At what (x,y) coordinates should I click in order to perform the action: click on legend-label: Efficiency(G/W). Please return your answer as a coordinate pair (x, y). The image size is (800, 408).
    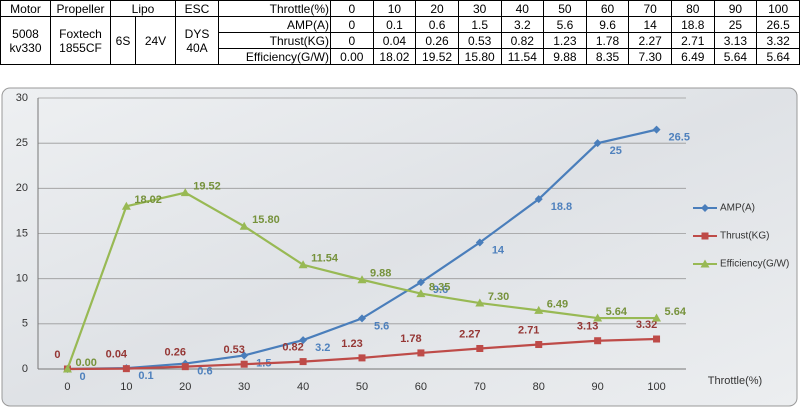
    Looking at the image, I should click on (754, 264).